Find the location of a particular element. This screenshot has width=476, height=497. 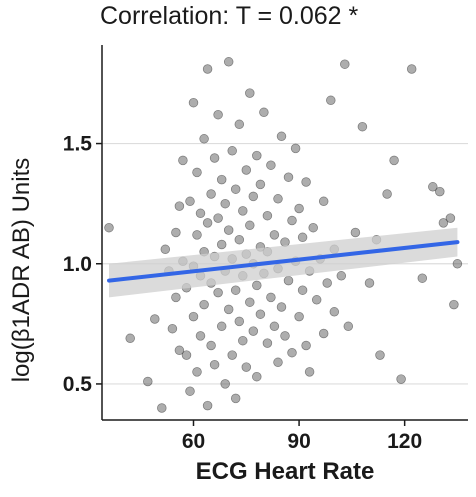

x-tick-label: 90 is located at coordinates (298, 441).